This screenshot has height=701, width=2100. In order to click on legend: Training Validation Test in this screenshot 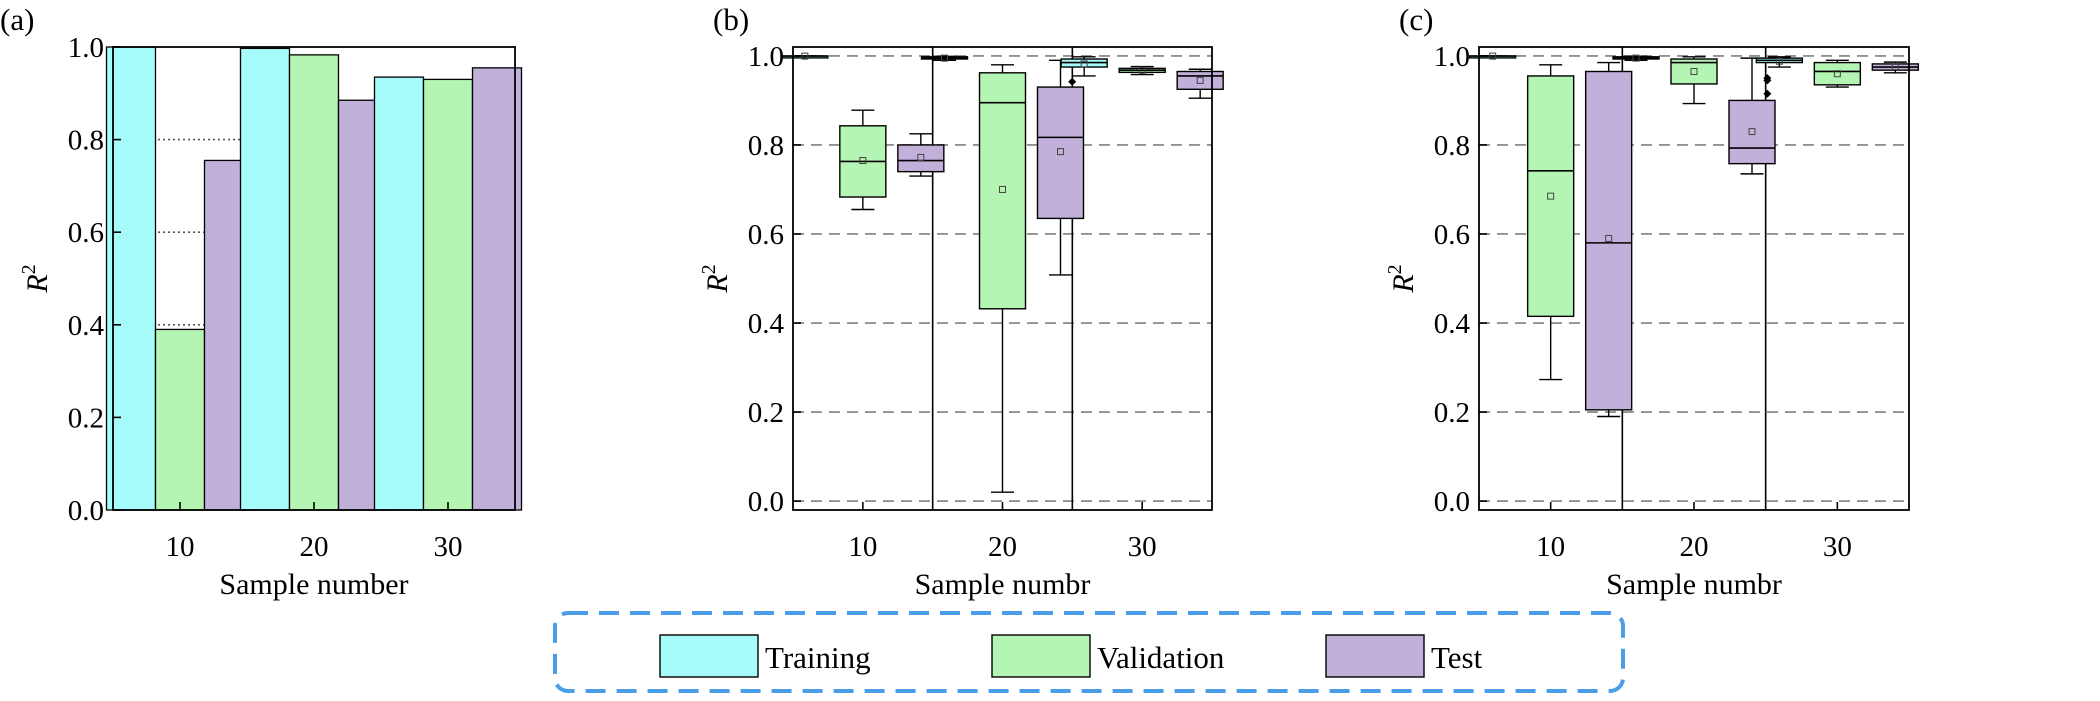, I will do `click(1089, 652)`.